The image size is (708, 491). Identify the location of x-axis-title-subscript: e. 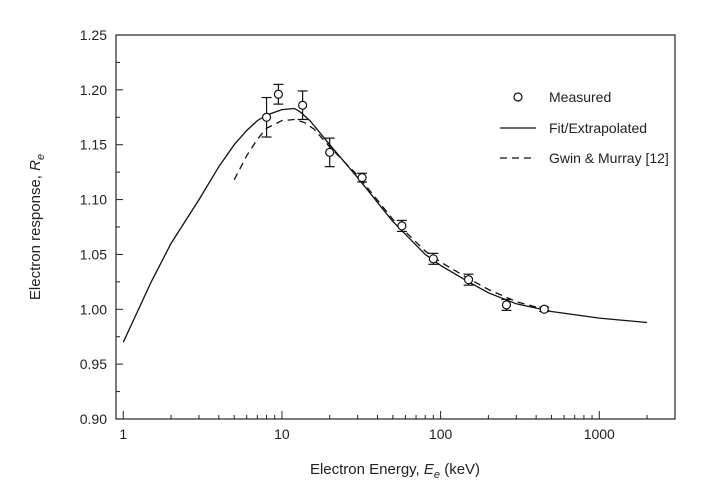
(437, 475).